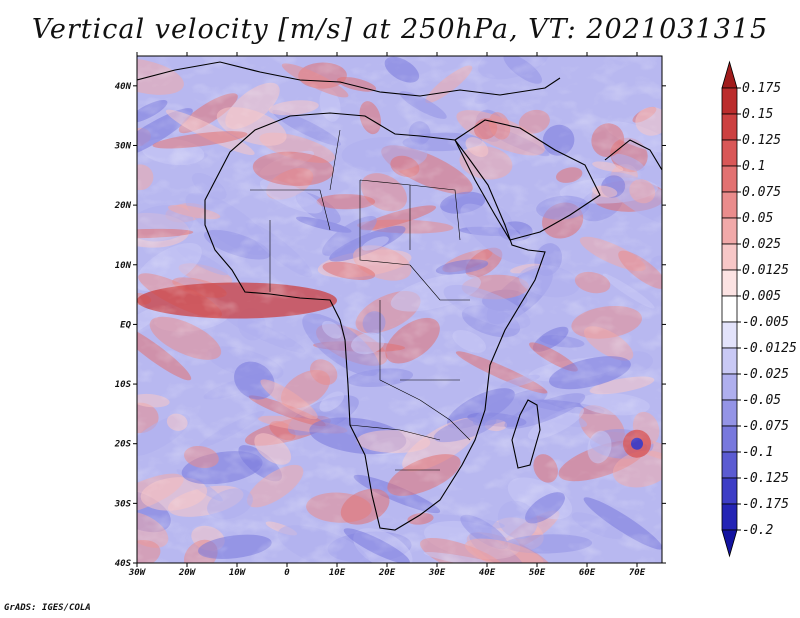  Describe the element at coordinates (587, 573) in the screenshot. I see `x-tick-label: 60E` at that location.